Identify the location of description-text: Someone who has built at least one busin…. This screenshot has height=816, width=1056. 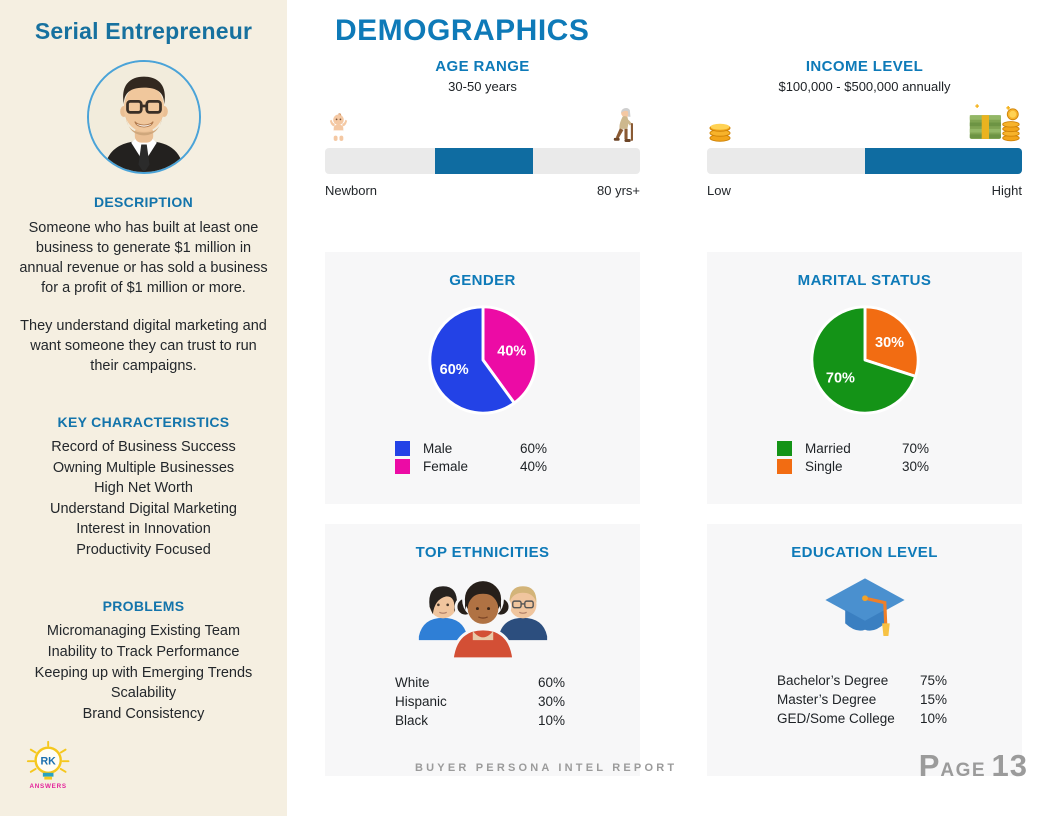
(143, 297).